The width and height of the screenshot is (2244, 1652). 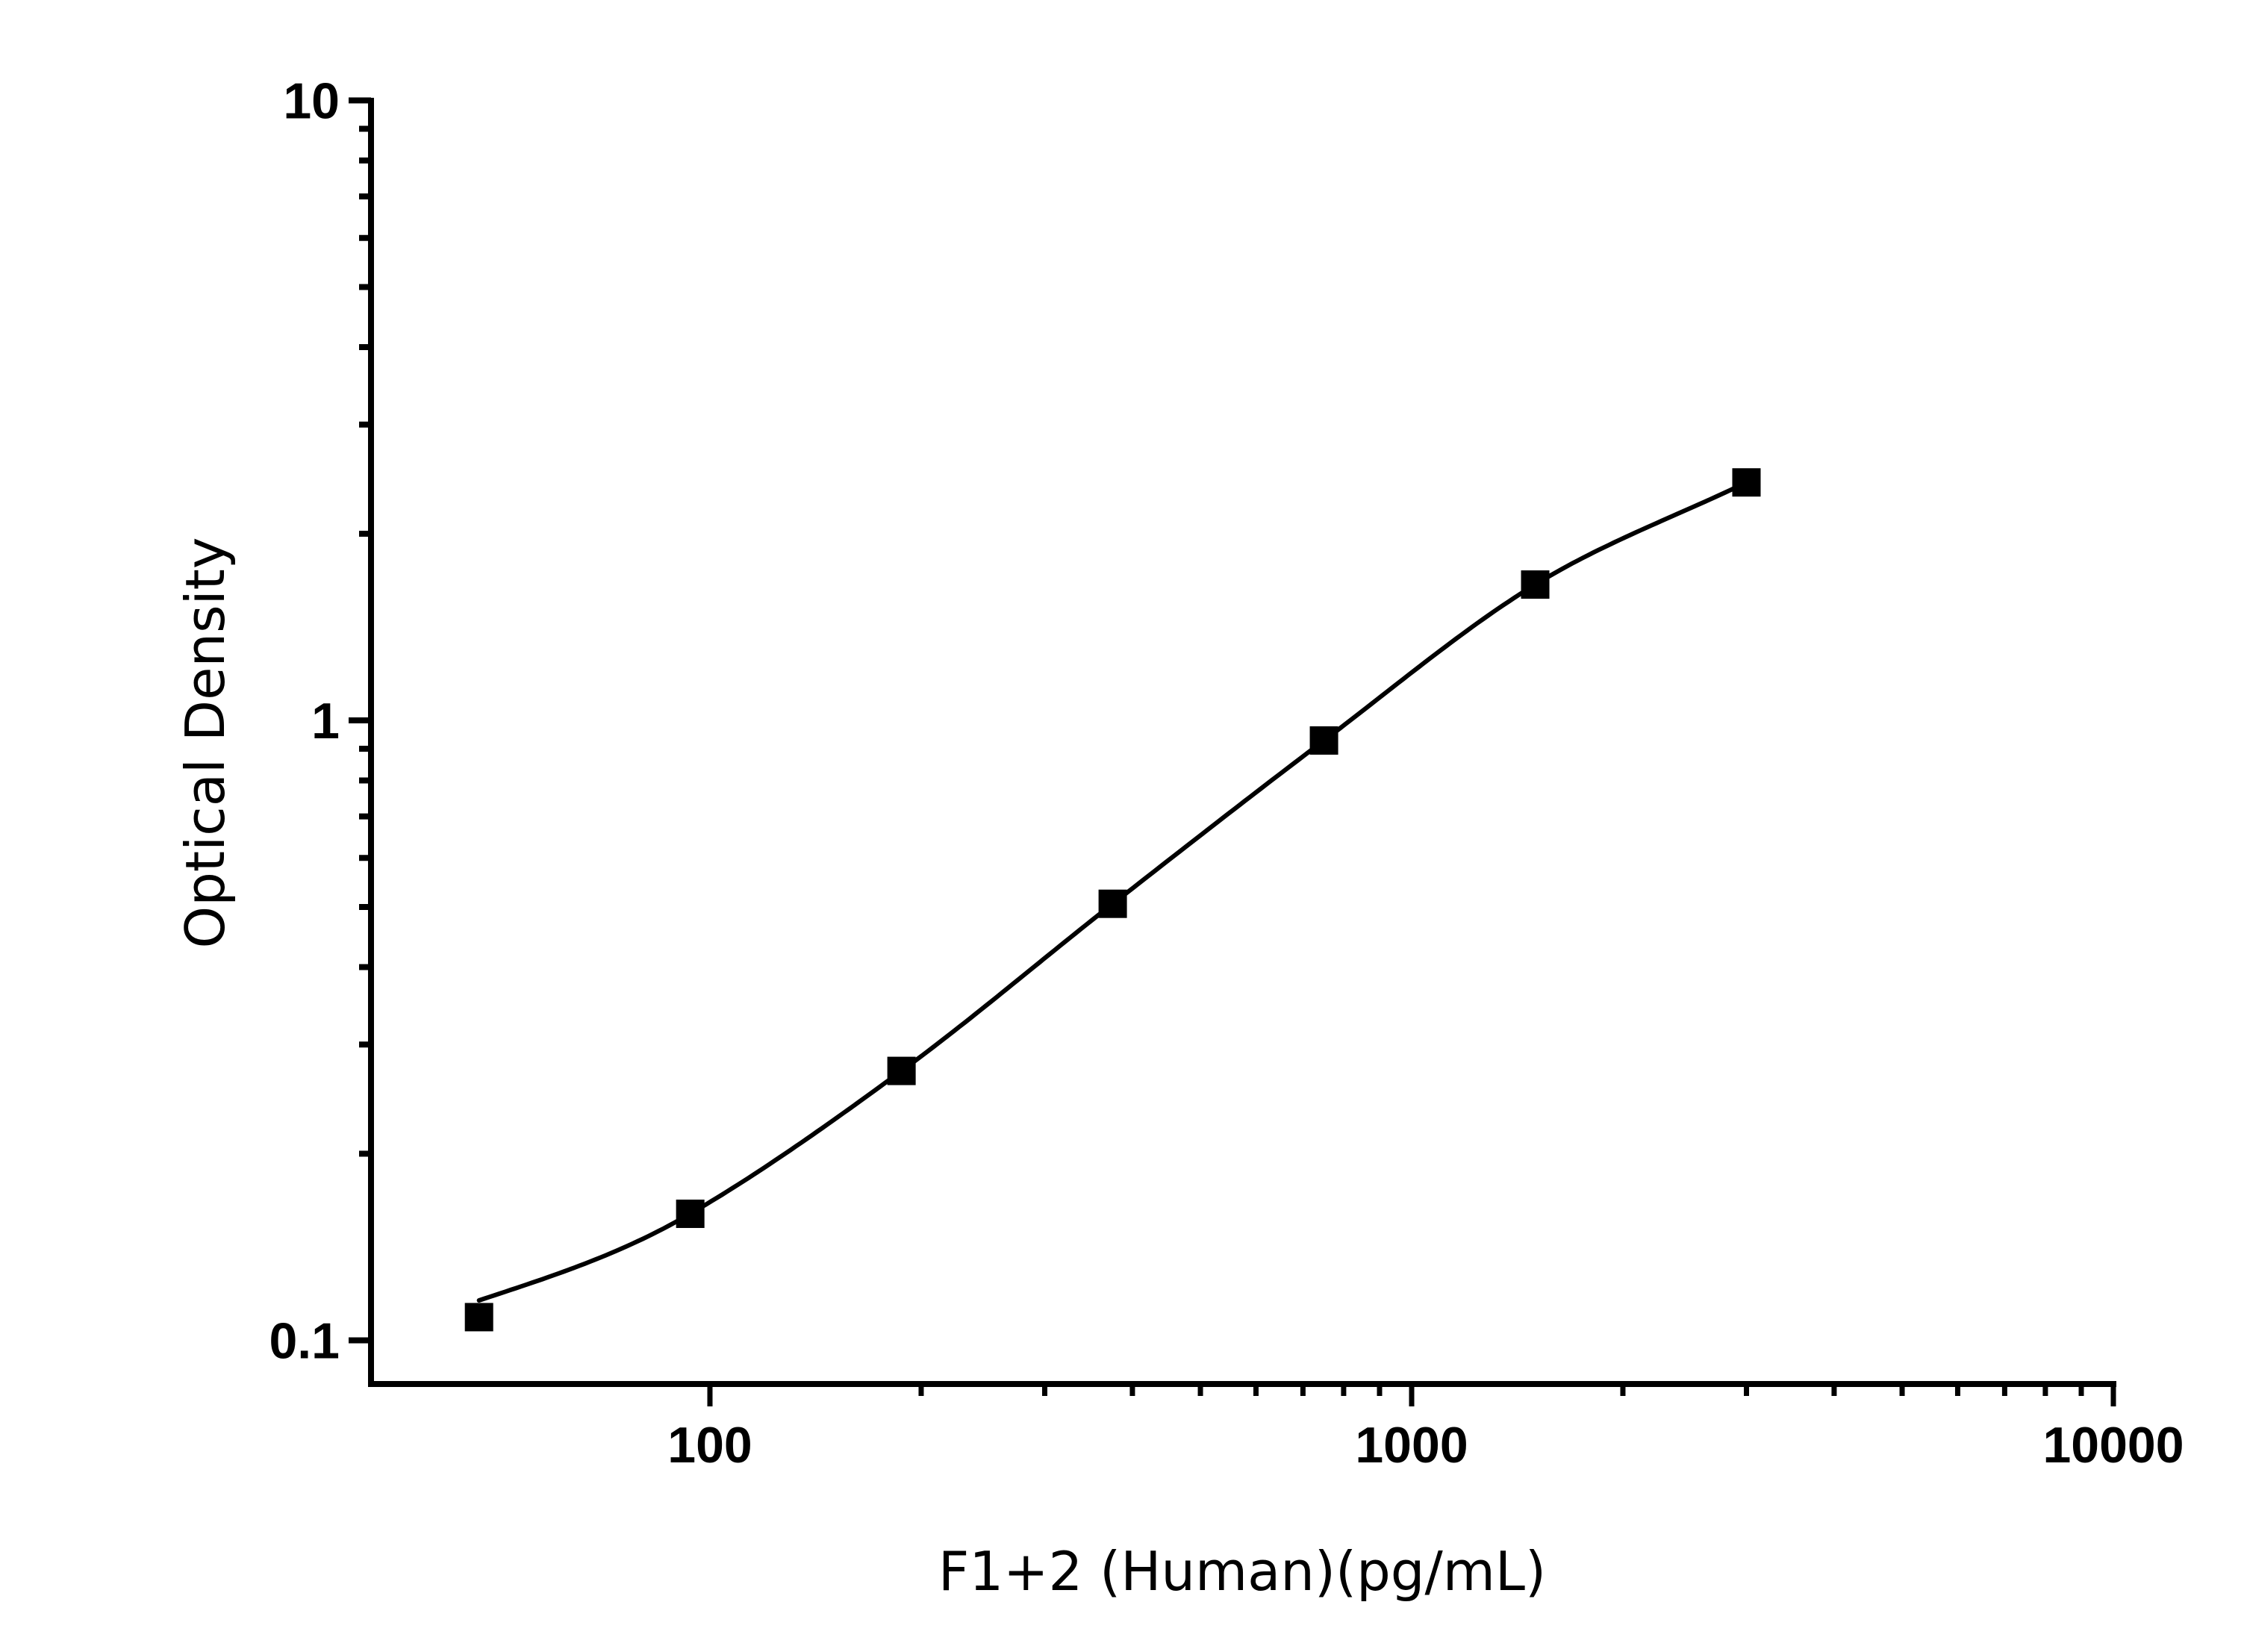 I want to click on x-tick-label: 10000, so click(x=2113, y=1445).